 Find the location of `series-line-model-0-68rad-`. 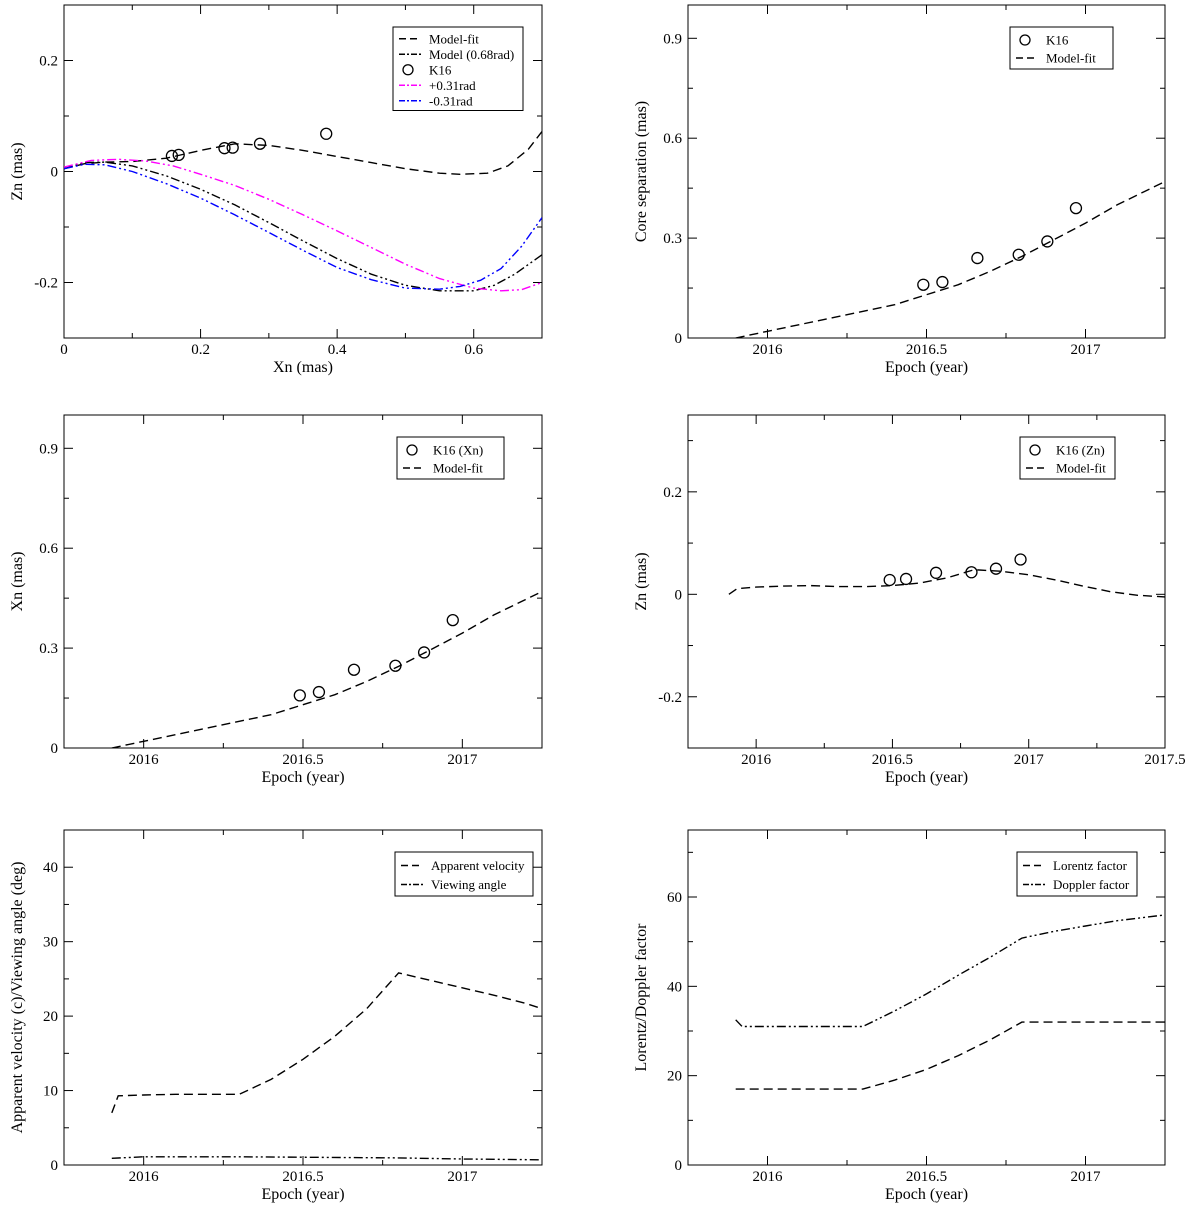

series-line-model-0-68rad- is located at coordinates (303, 226).